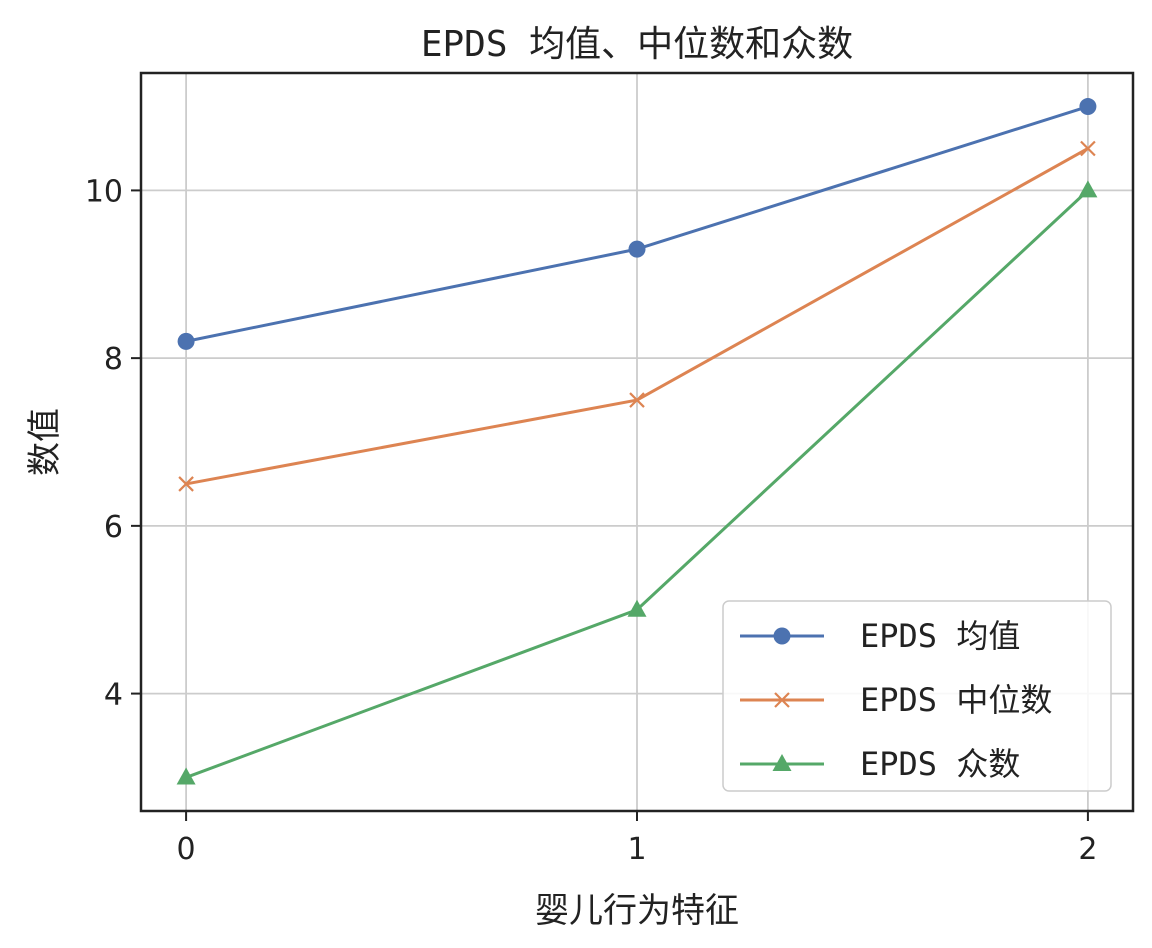  Describe the element at coordinates (637, 911) in the screenshot. I see `x-axis-label: 婴儿行为特征` at that location.